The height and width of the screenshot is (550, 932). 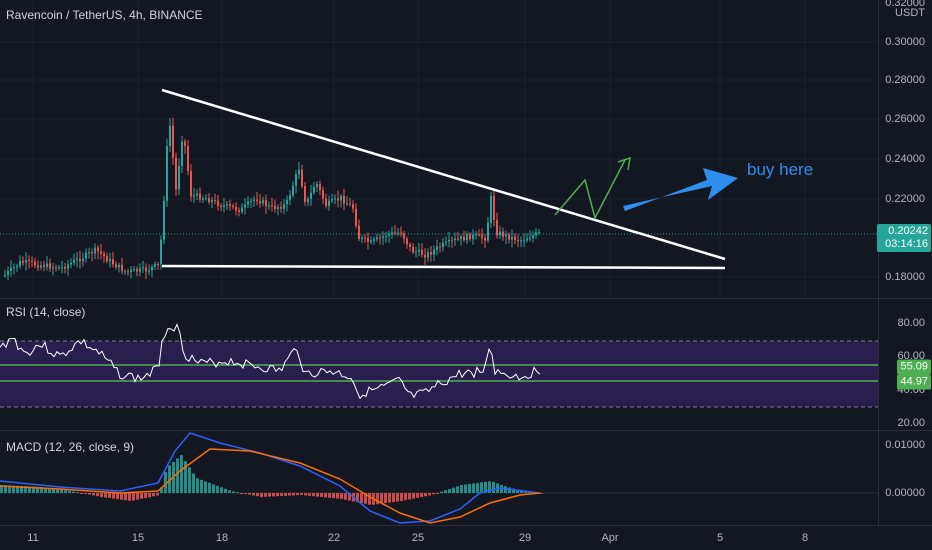 I want to click on rsi-tick: 20.00, so click(x=911, y=423).